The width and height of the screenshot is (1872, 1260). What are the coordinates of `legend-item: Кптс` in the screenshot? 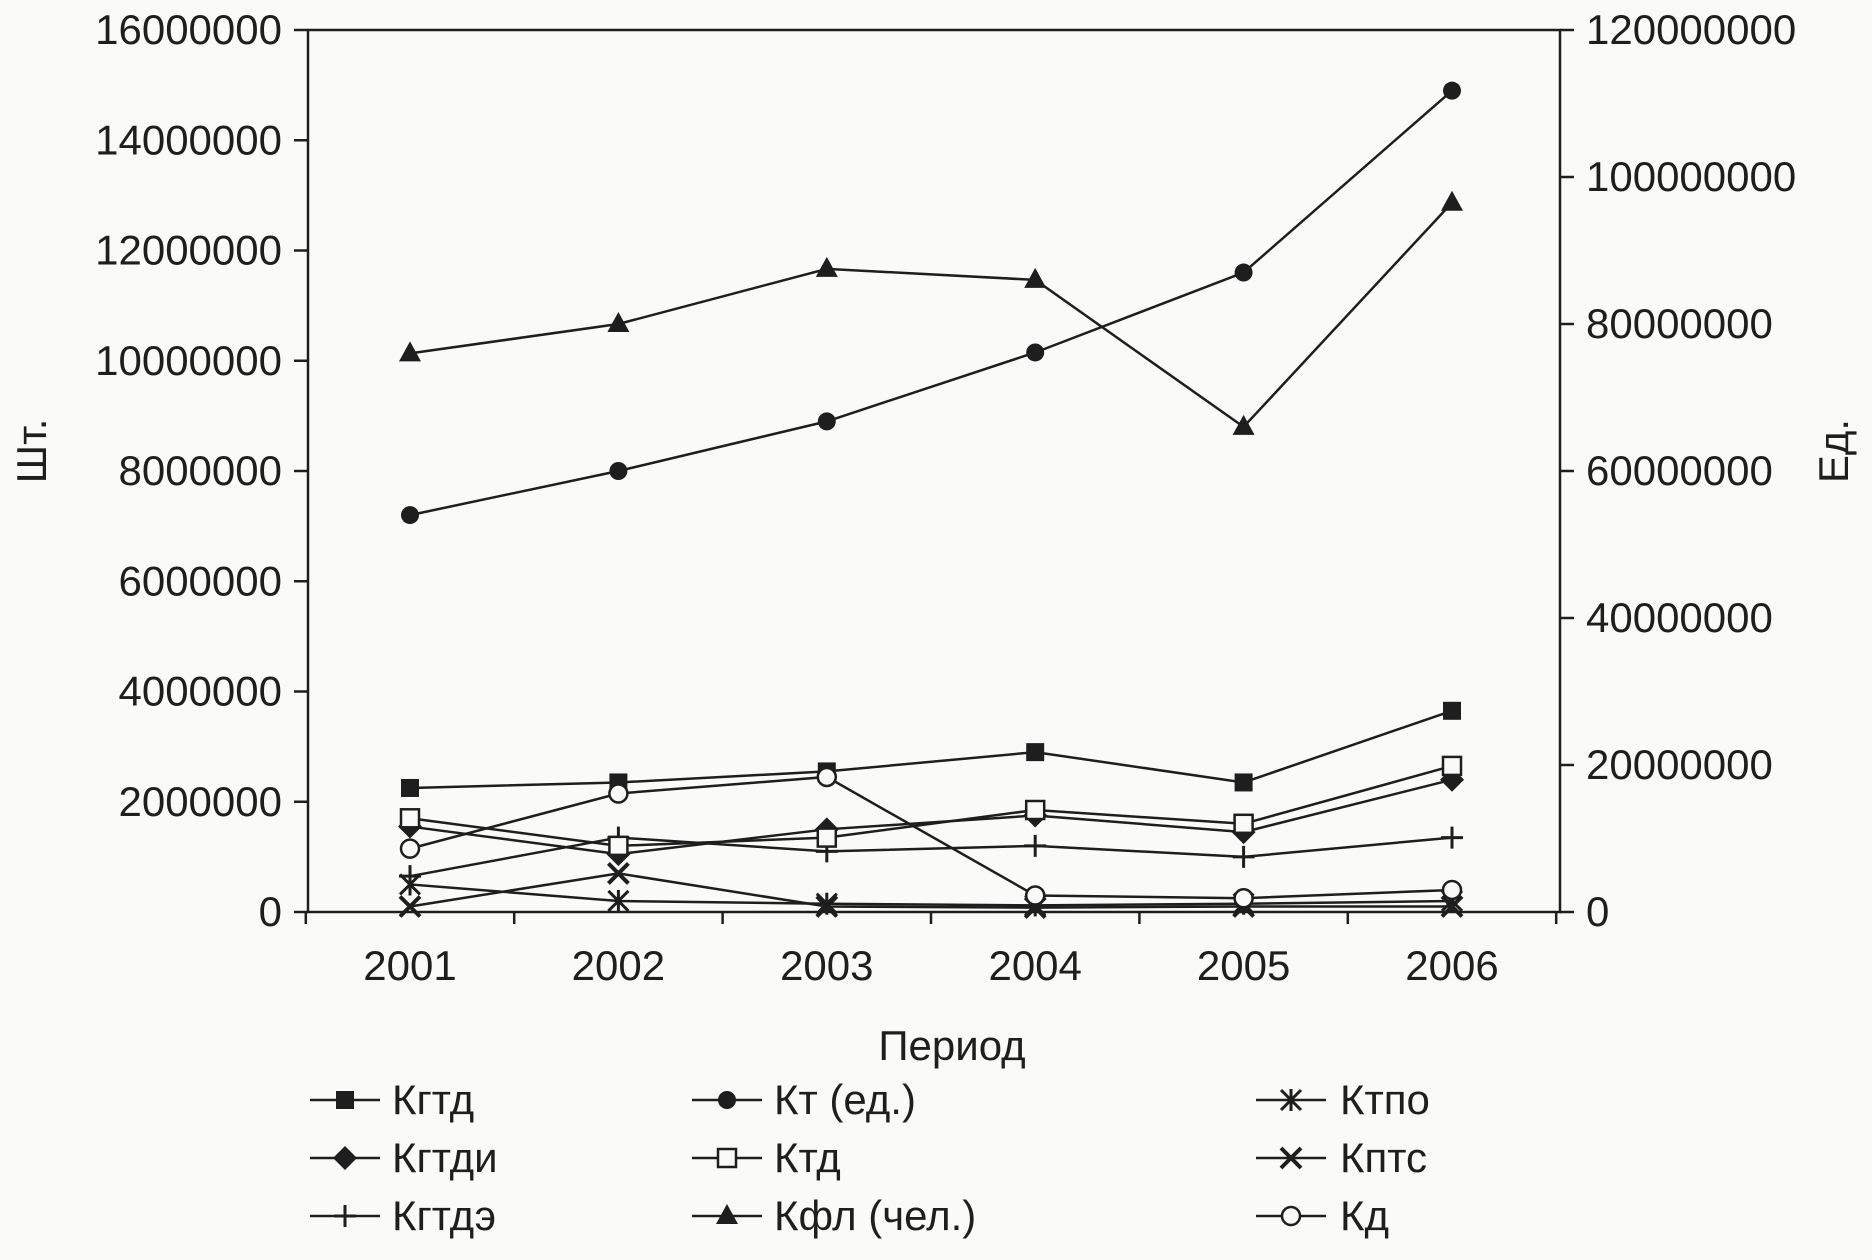 It's located at (1341, 1157).